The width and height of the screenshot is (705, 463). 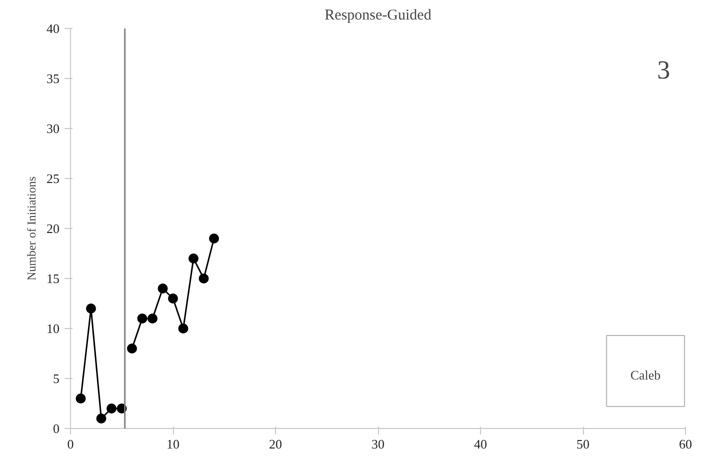 I want to click on y-tick-label: 15, so click(x=53, y=278).